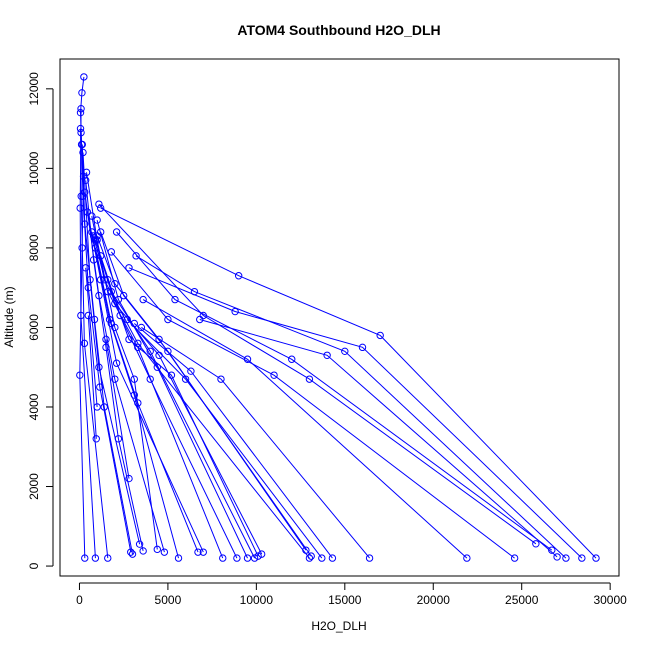  What do you see at coordinates (34, 565) in the screenshot?
I see `y-tick-label: 0` at bounding box center [34, 565].